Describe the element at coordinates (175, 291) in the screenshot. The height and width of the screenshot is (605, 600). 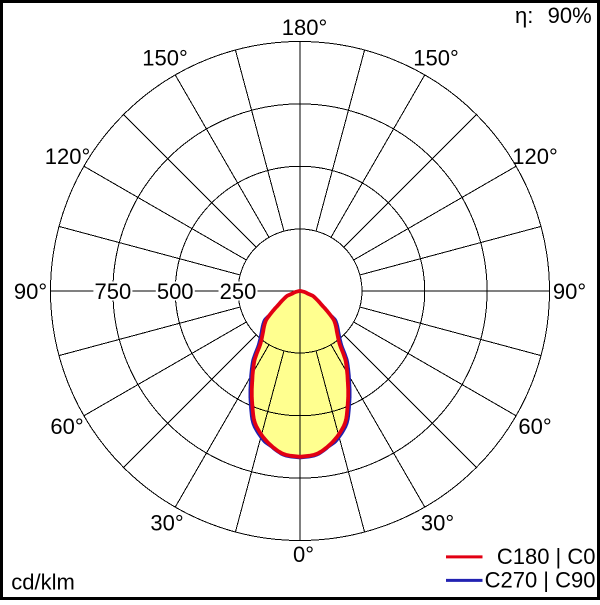
I see `svg-text: 500` at that location.